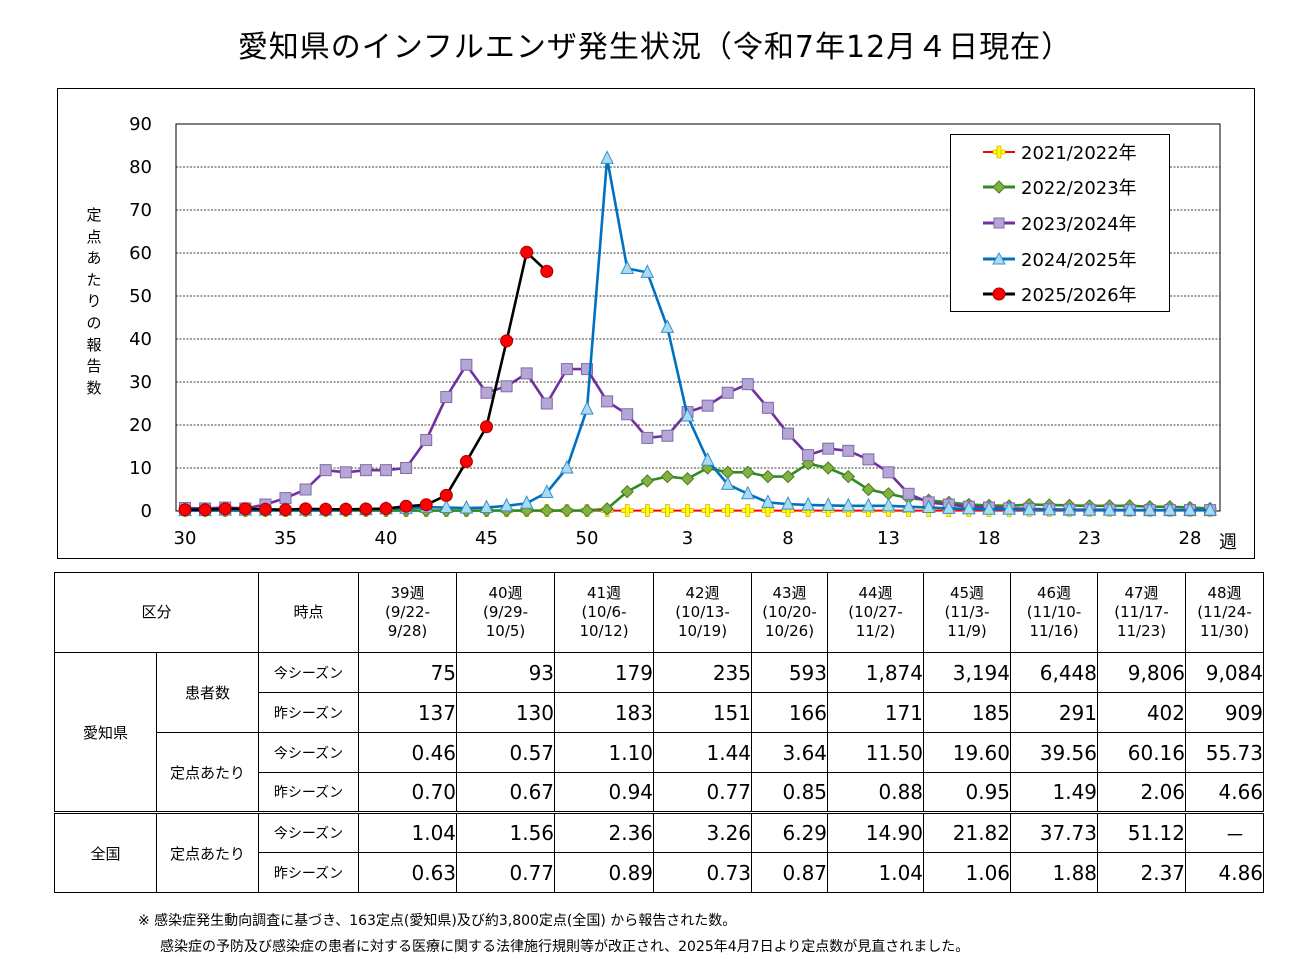 The width and height of the screenshot is (1310, 966). What do you see at coordinates (790, 792) in the screenshot?
I see `table-cell: 0.85` at bounding box center [790, 792].